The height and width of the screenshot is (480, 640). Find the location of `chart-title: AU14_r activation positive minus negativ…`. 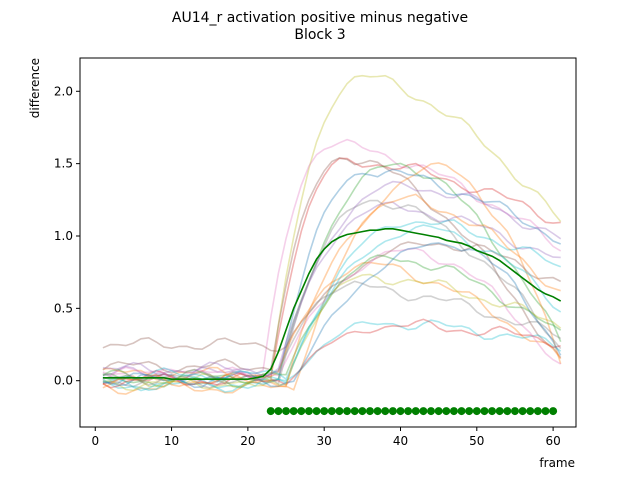

chart-title: AU14_r activation positive minus negativ… is located at coordinates (320, 18).